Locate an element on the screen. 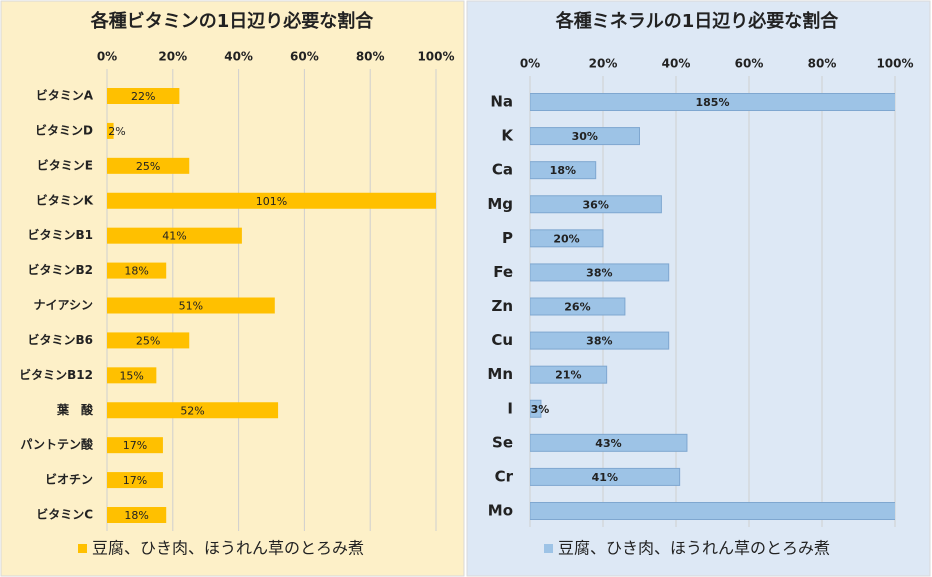  y-tick-label: K is located at coordinates (507, 136).